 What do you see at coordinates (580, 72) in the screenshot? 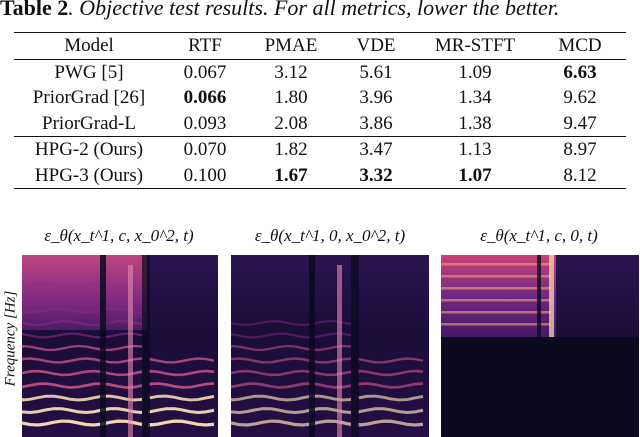
I see `table-cell: 6.63` at bounding box center [580, 72].